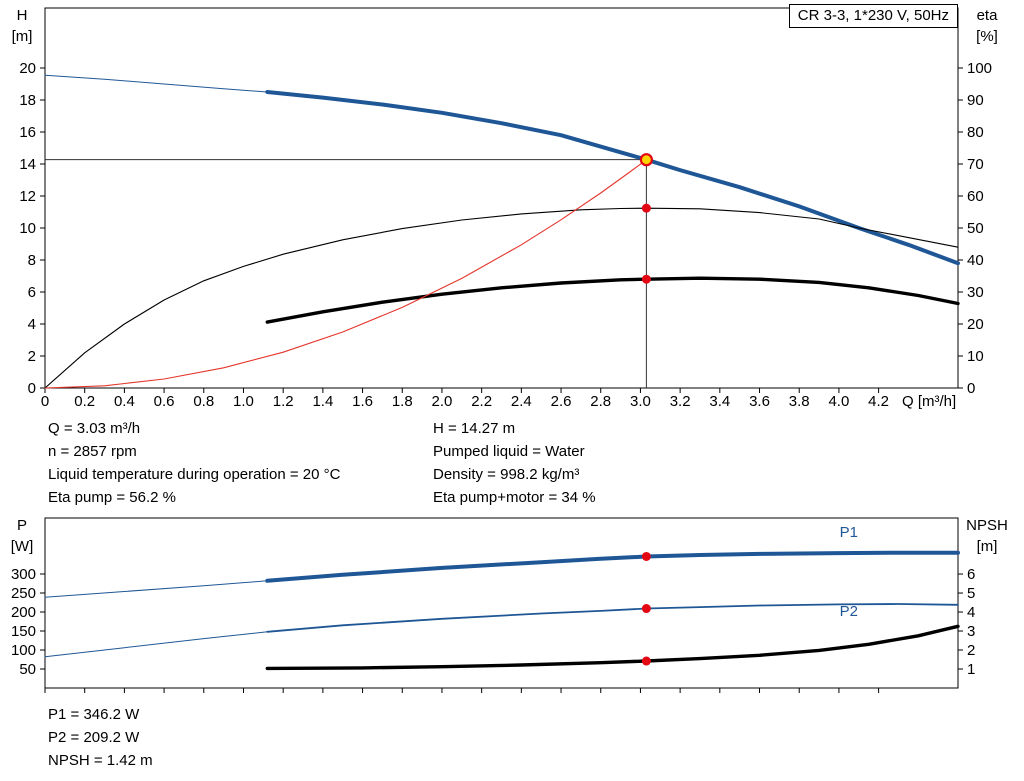 This screenshot has height=781, width=1024. Describe the element at coordinates (156, 589) in the screenshot. I see `p1-curve-extension` at that location.